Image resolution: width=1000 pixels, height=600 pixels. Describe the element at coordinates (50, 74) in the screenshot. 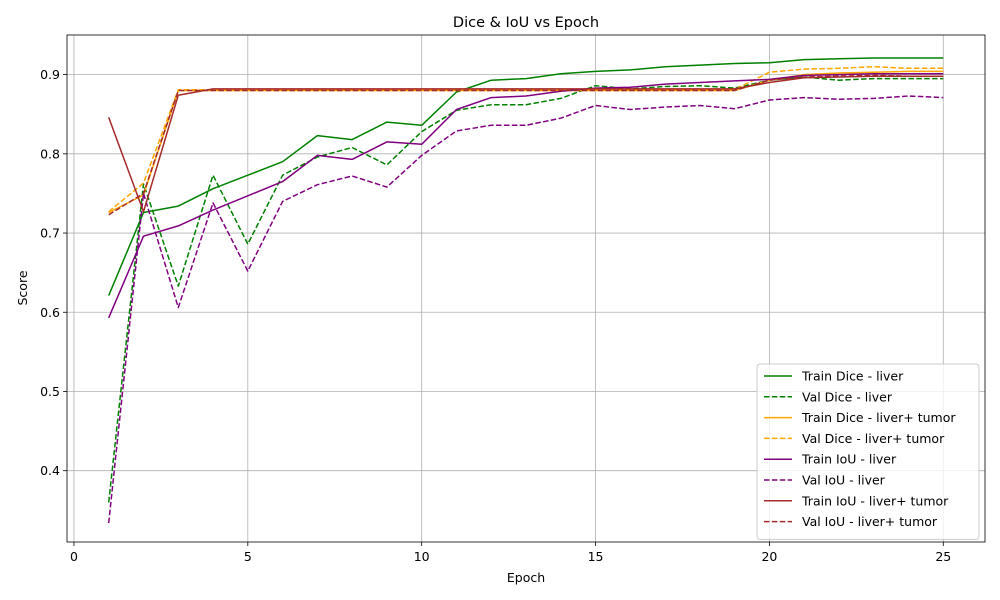

I see `y-tick-label: 0.9` at that location.